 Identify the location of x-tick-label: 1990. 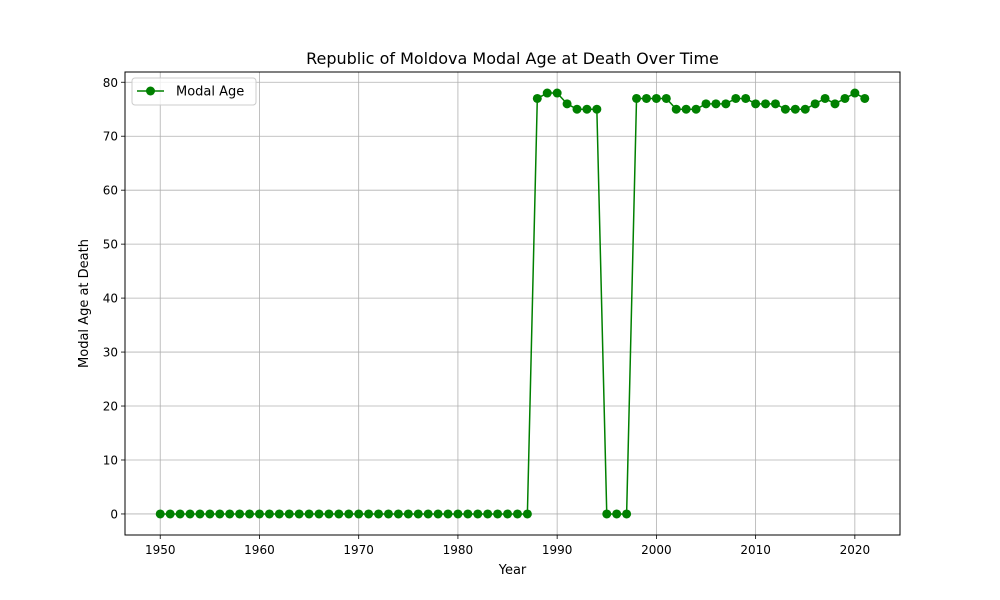
(557, 550).